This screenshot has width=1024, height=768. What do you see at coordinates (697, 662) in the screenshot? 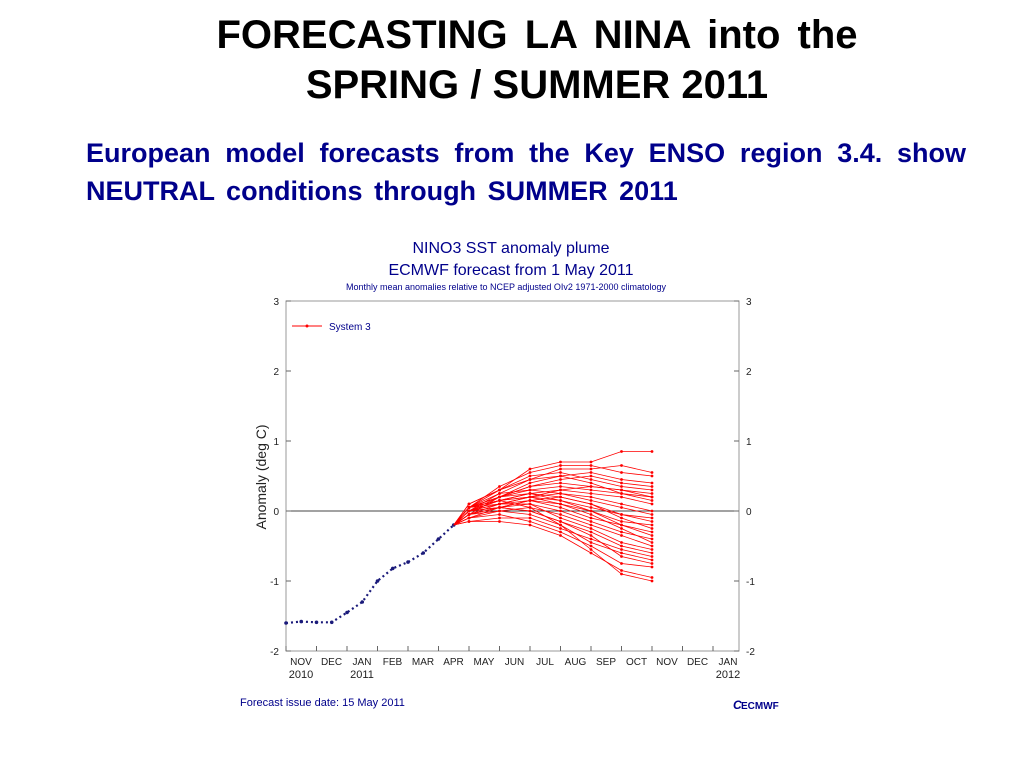
I see `x-tick-label: DEC` at bounding box center [697, 662].